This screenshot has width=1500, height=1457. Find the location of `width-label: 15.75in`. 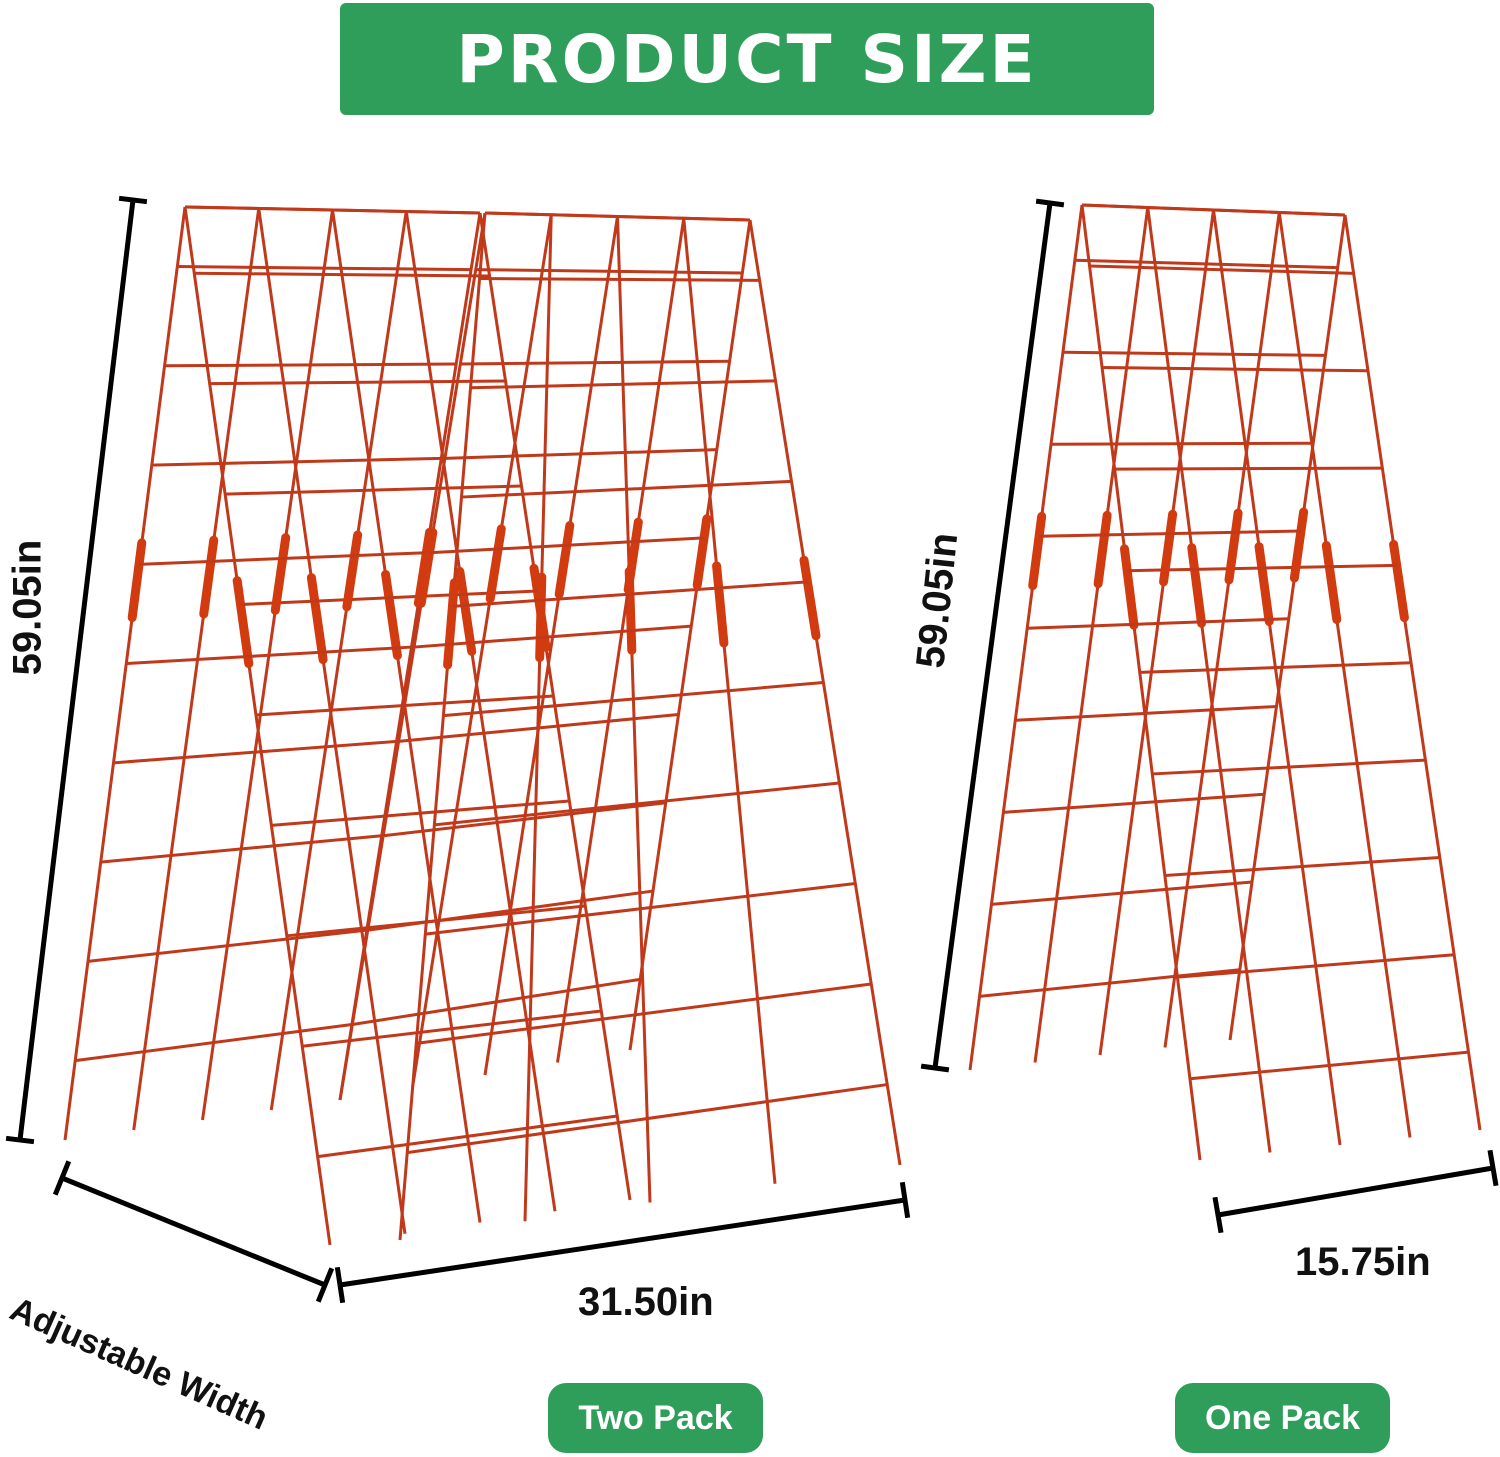

width-label: 15.75in is located at coordinates (1363, 1262).